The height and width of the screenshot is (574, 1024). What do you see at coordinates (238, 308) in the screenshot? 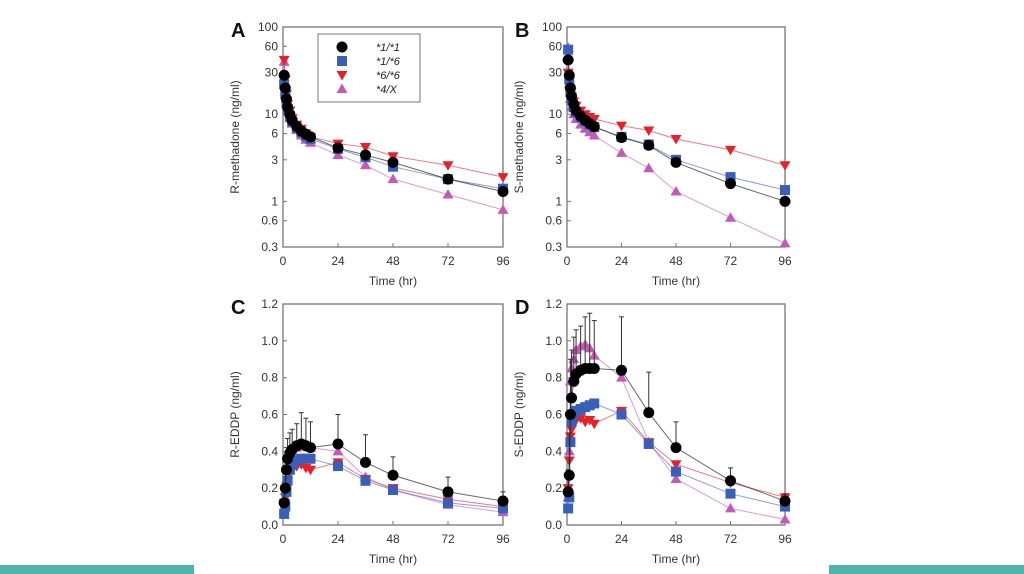
I see `panel-letter: C` at bounding box center [238, 308].